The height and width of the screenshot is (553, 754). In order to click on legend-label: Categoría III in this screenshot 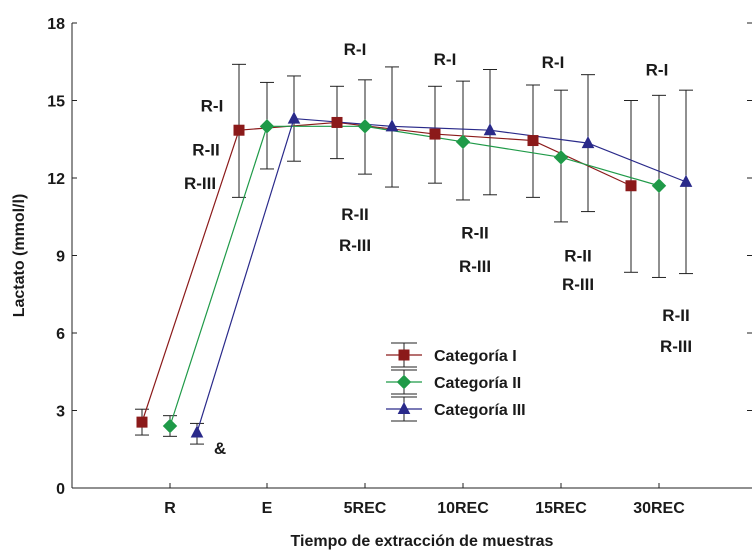, I will do `click(480, 410)`.